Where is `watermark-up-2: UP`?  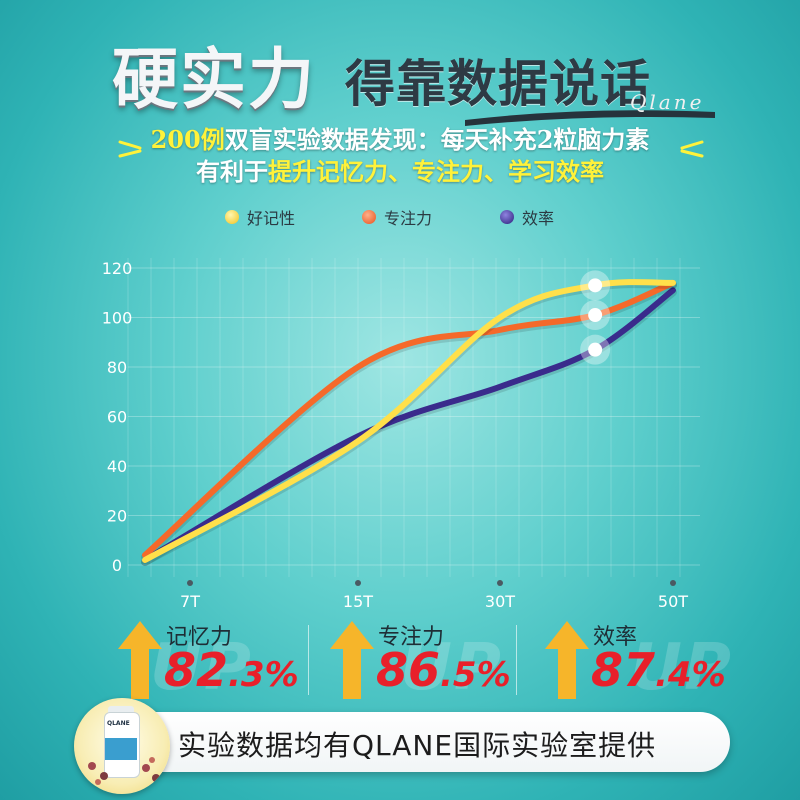 watermark-up-2: UP is located at coordinates (451, 668).